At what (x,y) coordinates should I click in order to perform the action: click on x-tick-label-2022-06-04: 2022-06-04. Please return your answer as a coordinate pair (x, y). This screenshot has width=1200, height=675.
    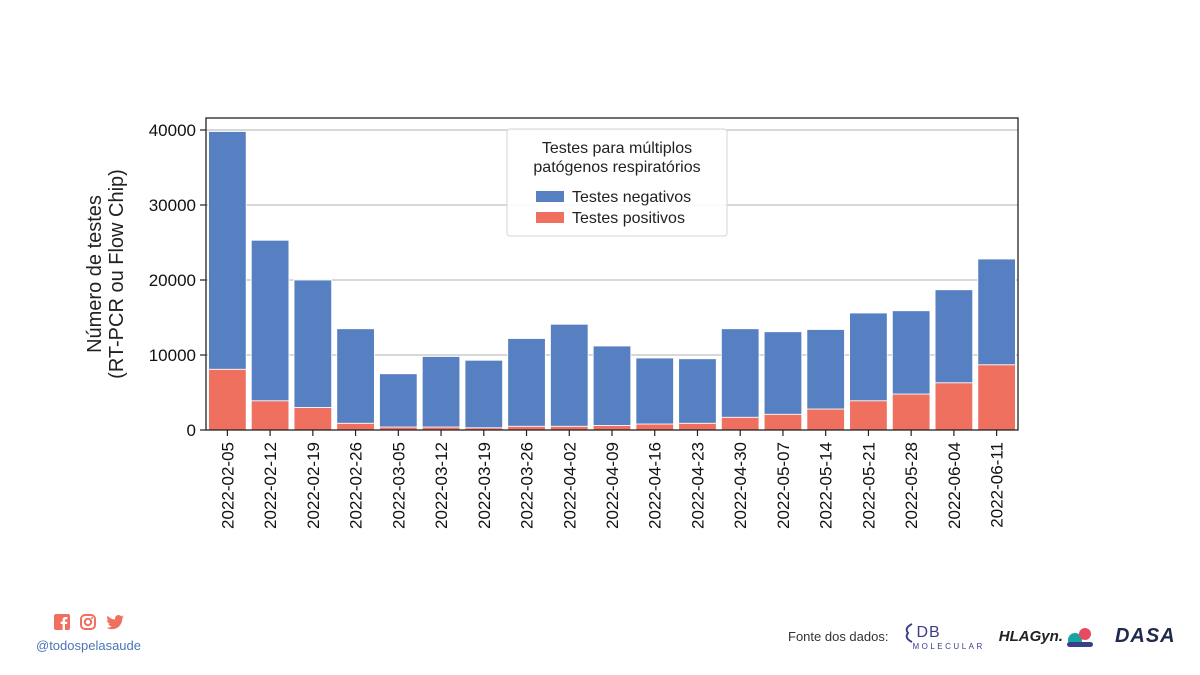
    Looking at the image, I should click on (954, 485).